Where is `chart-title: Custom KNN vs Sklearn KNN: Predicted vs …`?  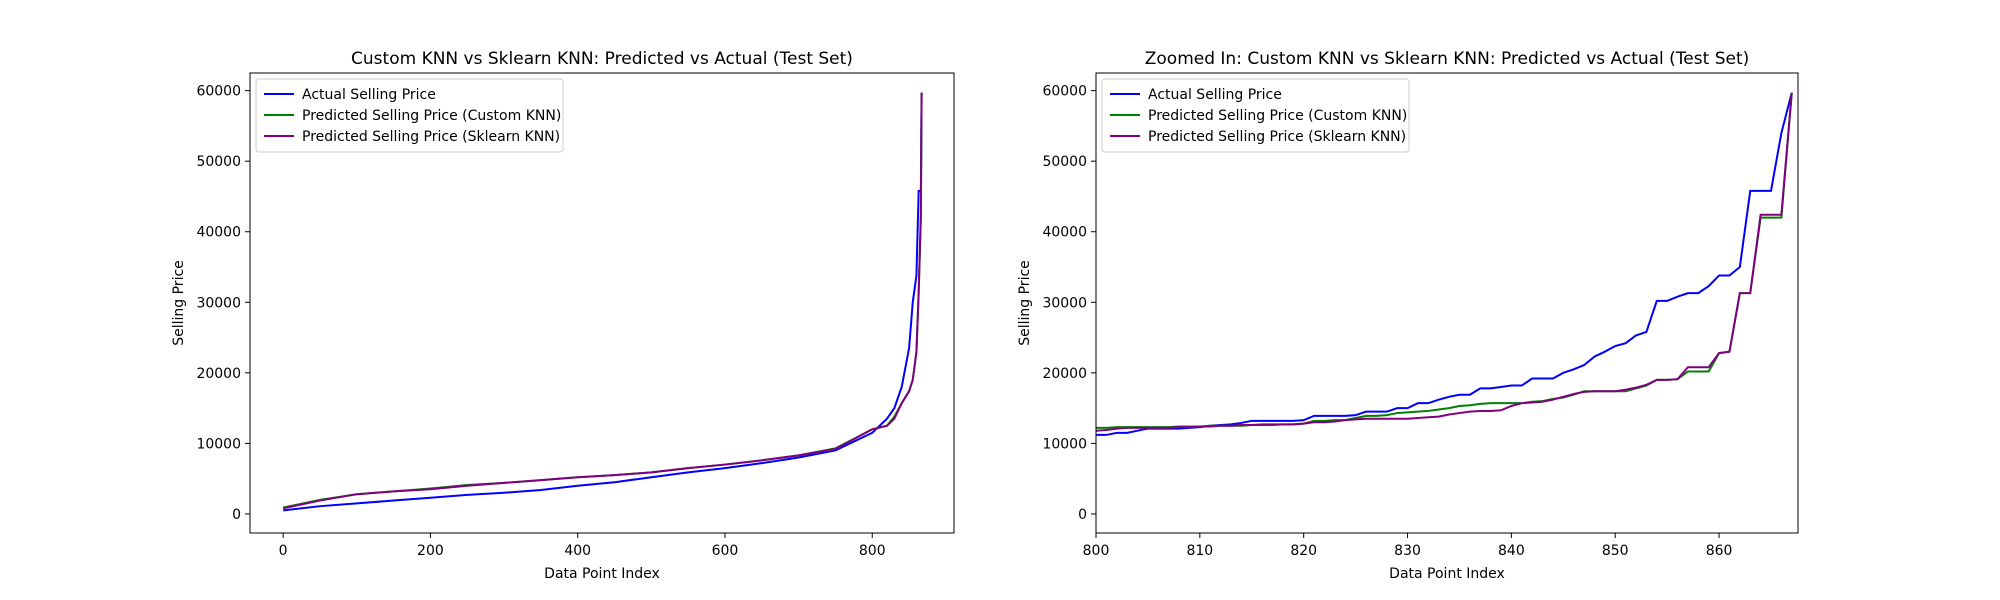
chart-title: Custom KNN vs Sklearn KNN: Predicted vs … is located at coordinates (602, 59).